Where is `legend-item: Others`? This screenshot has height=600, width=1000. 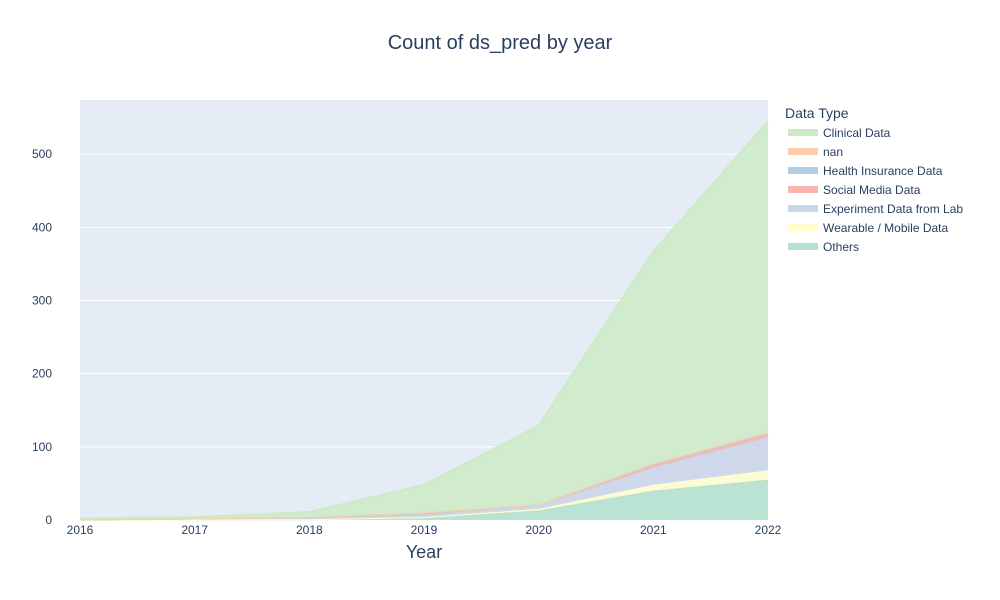 legend-item: Others is located at coordinates (823, 247).